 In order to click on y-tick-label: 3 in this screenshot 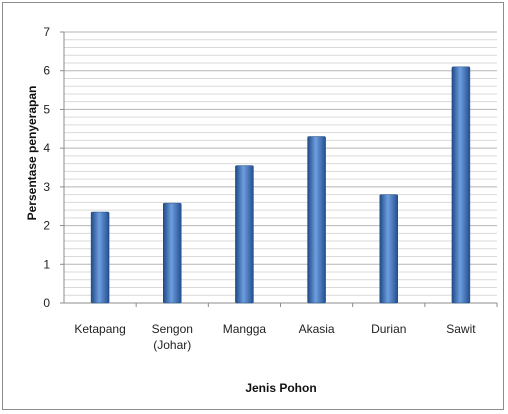, I will do `click(46, 187)`.